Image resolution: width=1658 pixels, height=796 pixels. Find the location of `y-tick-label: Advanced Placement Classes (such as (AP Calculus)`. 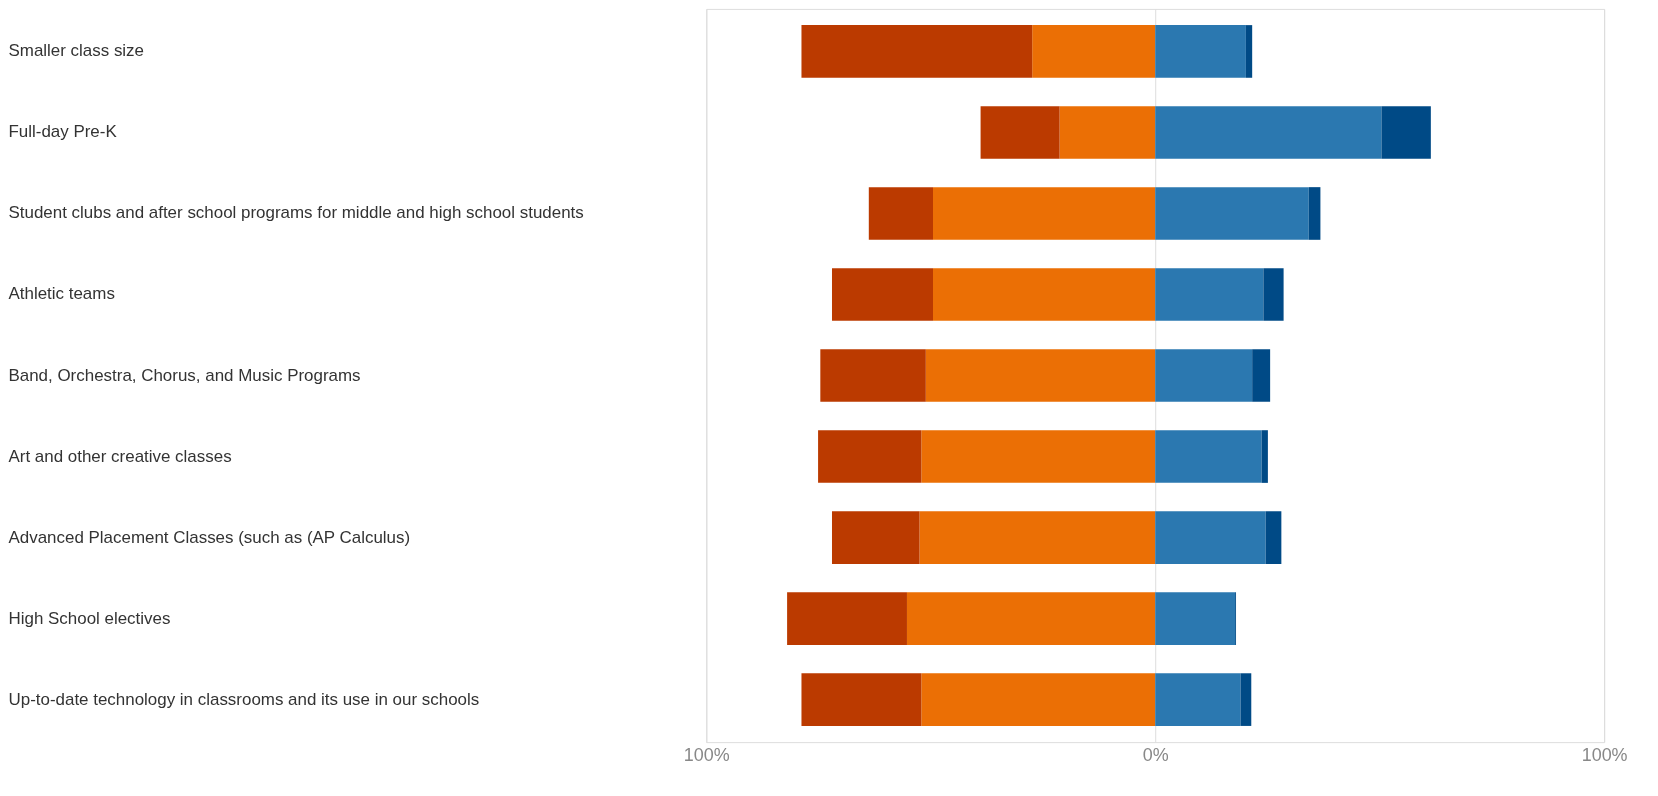

y-tick-label: Advanced Placement Classes (such as (AP Calculus) is located at coordinates (209, 537).